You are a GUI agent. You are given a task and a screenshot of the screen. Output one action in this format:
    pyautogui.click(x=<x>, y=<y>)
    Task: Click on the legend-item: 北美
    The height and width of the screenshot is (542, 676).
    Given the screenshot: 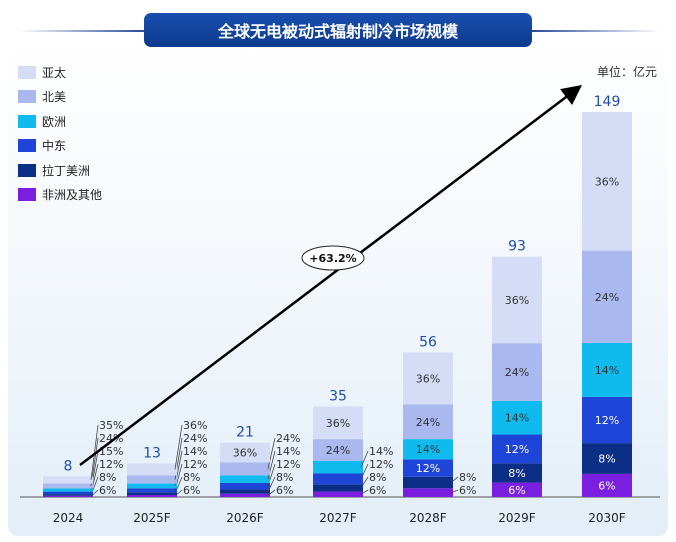 What is the action you would take?
    pyautogui.click(x=60, y=97)
    